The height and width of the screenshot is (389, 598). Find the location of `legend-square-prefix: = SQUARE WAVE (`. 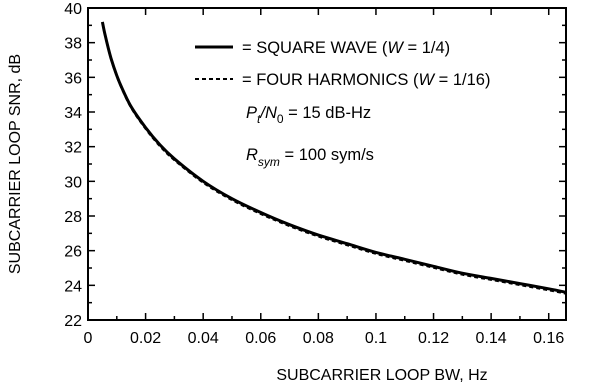

legend-square-prefix: = SQUARE WAVE ( is located at coordinates (315, 48).